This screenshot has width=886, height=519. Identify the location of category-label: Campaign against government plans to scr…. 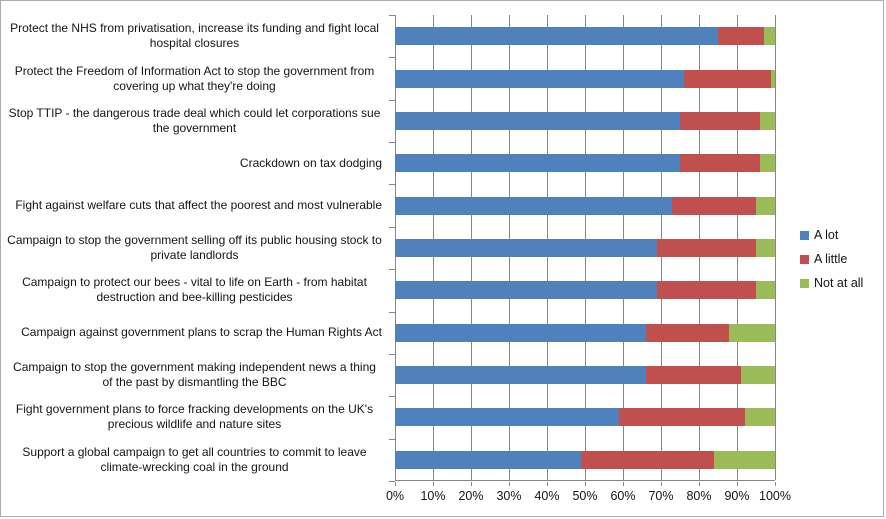
(201, 332).